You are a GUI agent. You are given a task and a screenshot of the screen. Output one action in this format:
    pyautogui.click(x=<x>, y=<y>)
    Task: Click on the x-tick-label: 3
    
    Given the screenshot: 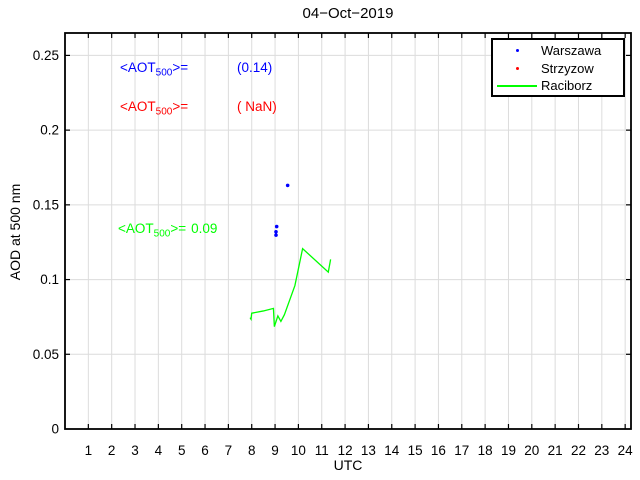 What is the action you would take?
    pyautogui.click(x=135, y=450)
    